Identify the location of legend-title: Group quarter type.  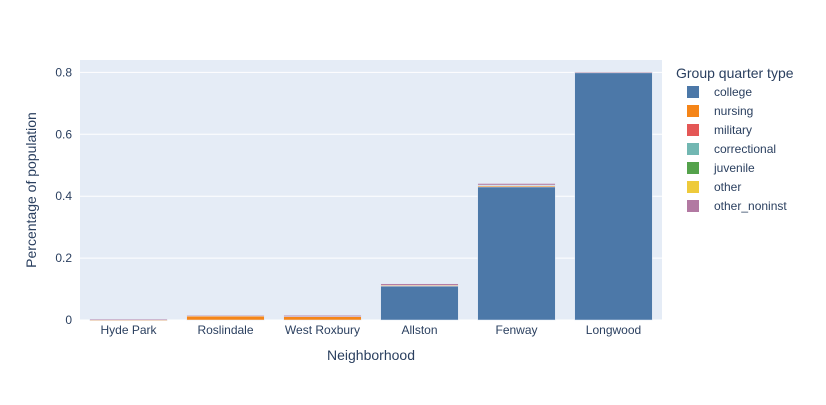
(735, 73).